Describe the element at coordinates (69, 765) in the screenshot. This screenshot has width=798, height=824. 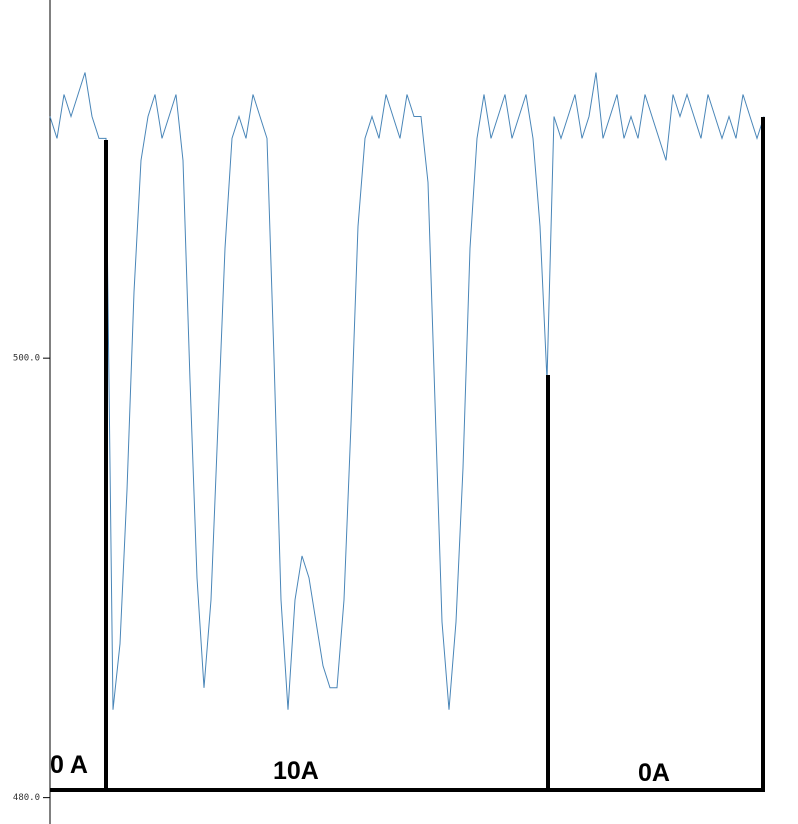
I see `annotation: 0 A` at that location.